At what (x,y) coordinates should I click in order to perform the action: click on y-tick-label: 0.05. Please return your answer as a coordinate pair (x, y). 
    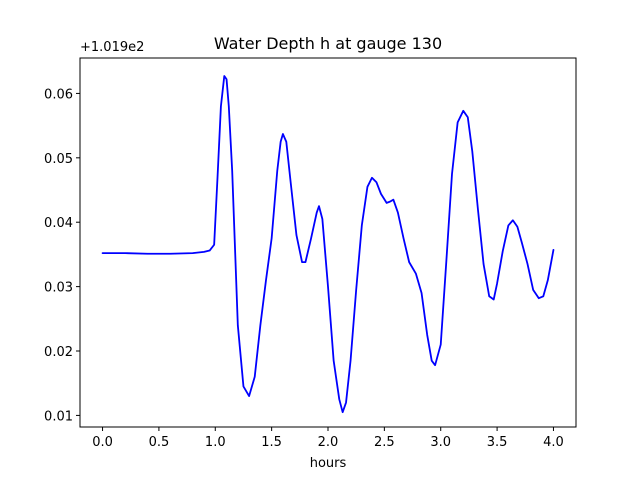
    Looking at the image, I should click on (58, 159).